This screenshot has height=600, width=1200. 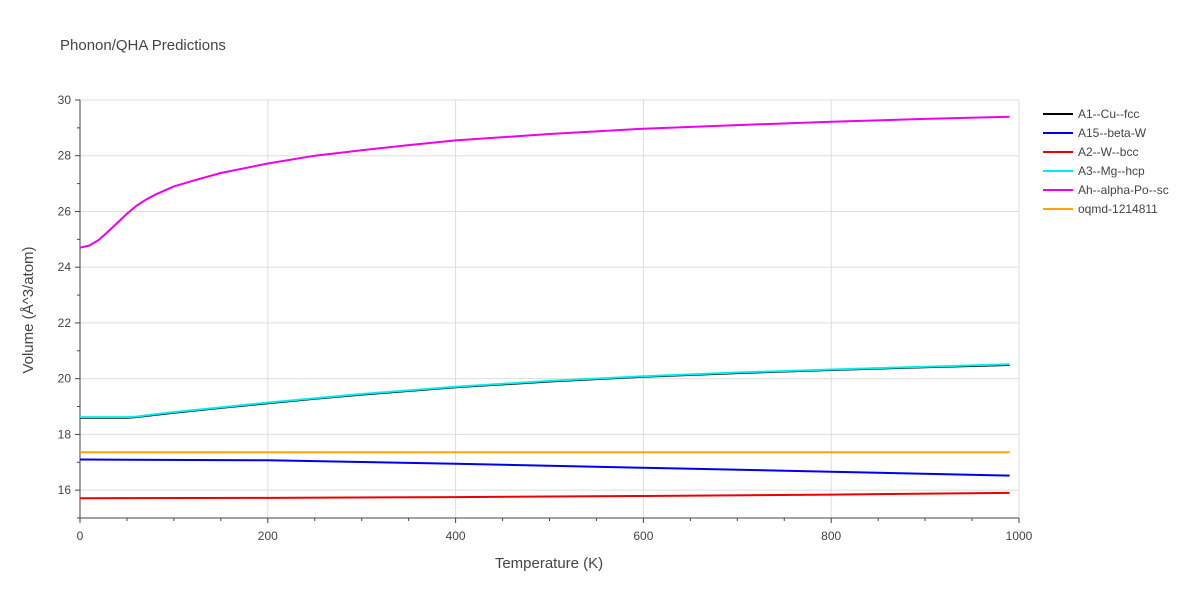 I want to click on x-tick-label: 400, so click(x=456, y=536).